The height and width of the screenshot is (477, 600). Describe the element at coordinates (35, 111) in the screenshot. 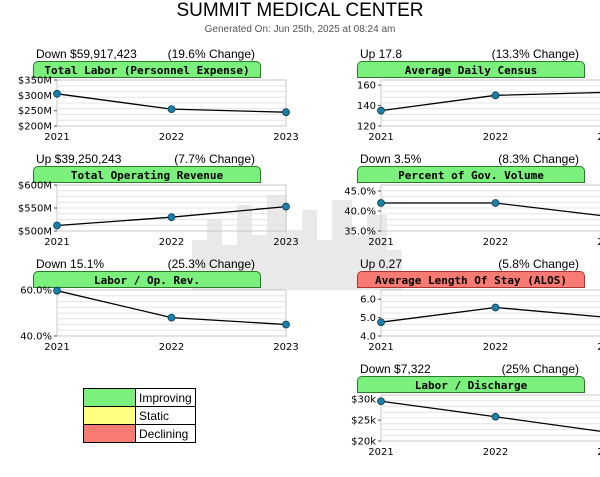

I see `y-tick-label: $250M` at that location.